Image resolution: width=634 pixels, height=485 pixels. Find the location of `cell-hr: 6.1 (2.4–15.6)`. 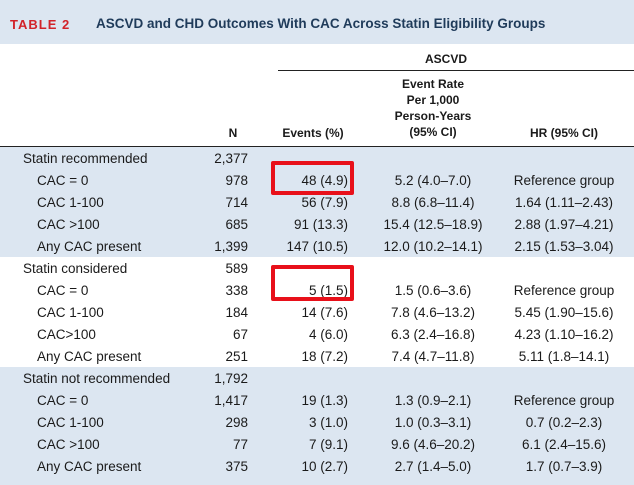

cell-hr: 6.1 (2.4–15.6) is located at coordinates (564, 444).